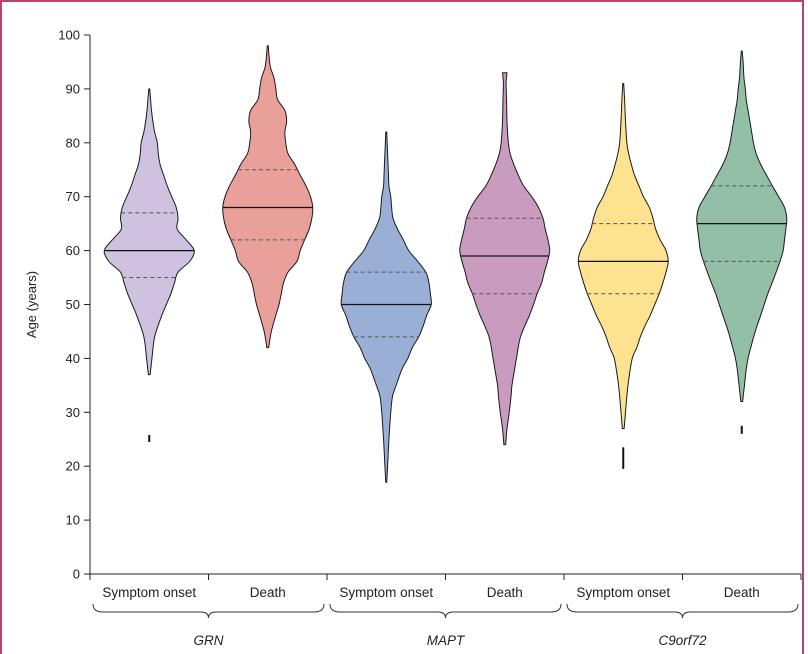  Describe the element at coordinates (73, 250) in the screenshot. I see `y-tick-label: 60` at that location.